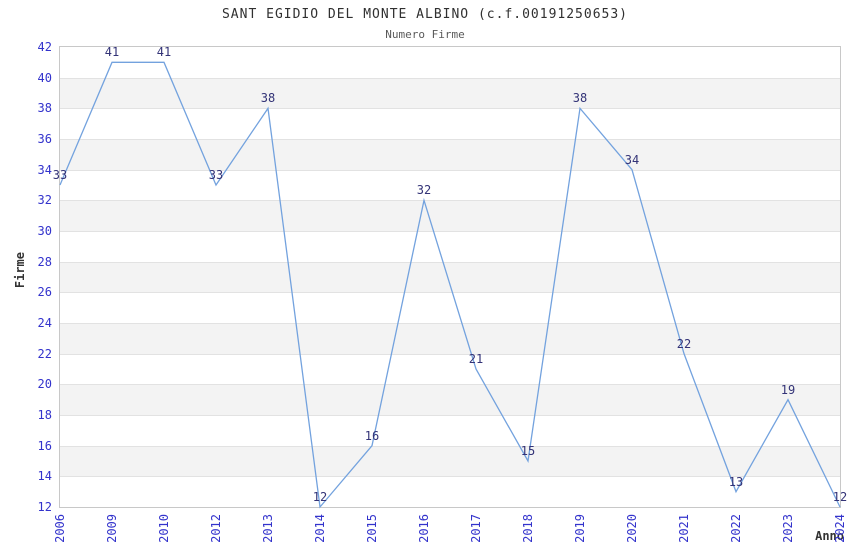 The height and width of the screenshot is (550, 850). Describe the element at coordinates (164, 528) in the screenshot. I see `x-tick-label: 2010` at that location.